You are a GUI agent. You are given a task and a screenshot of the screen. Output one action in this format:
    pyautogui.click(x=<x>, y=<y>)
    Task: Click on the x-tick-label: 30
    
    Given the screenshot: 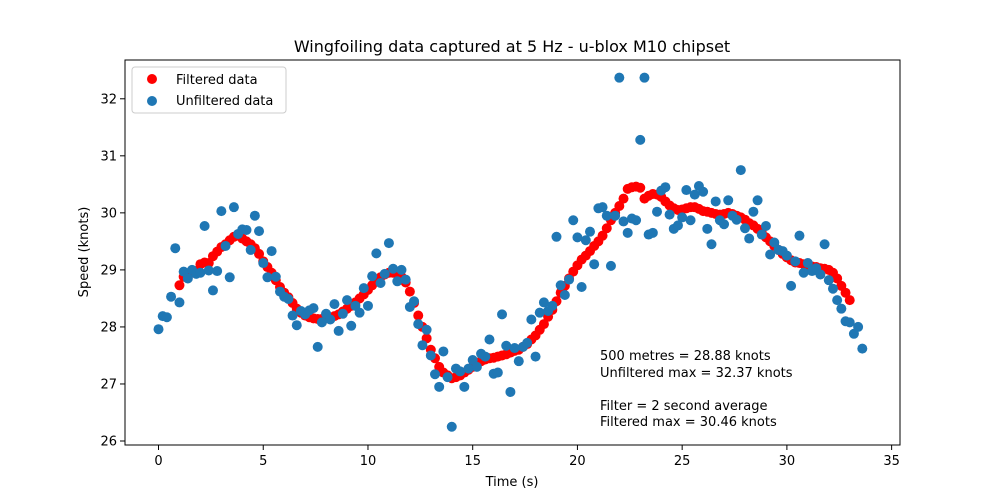 What is the action you would take?
    pyautogui.click(x=787, y=461)
    